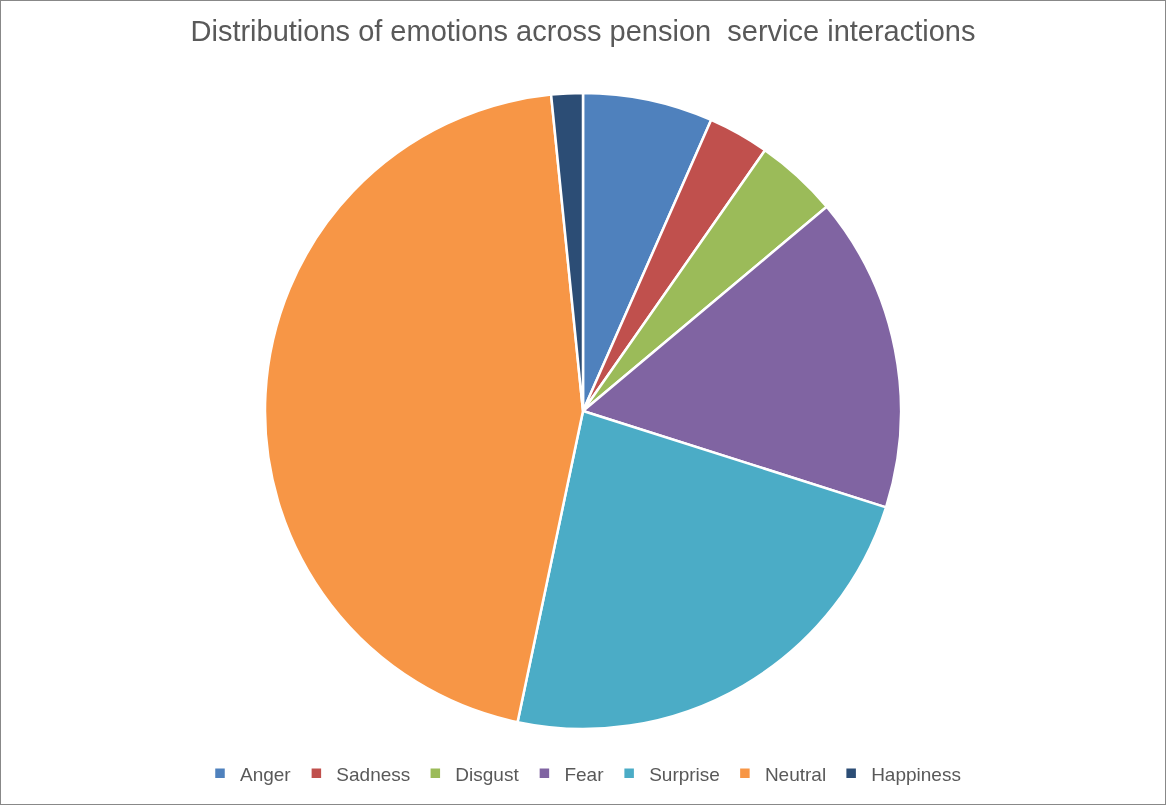 This screenshot has width=1166, height=805. What do you see at coordinates (583, 31) in the screenshot?
I see `chart-title: Distributions of emotions across pension service interactions` at bounding box center [583, 31].